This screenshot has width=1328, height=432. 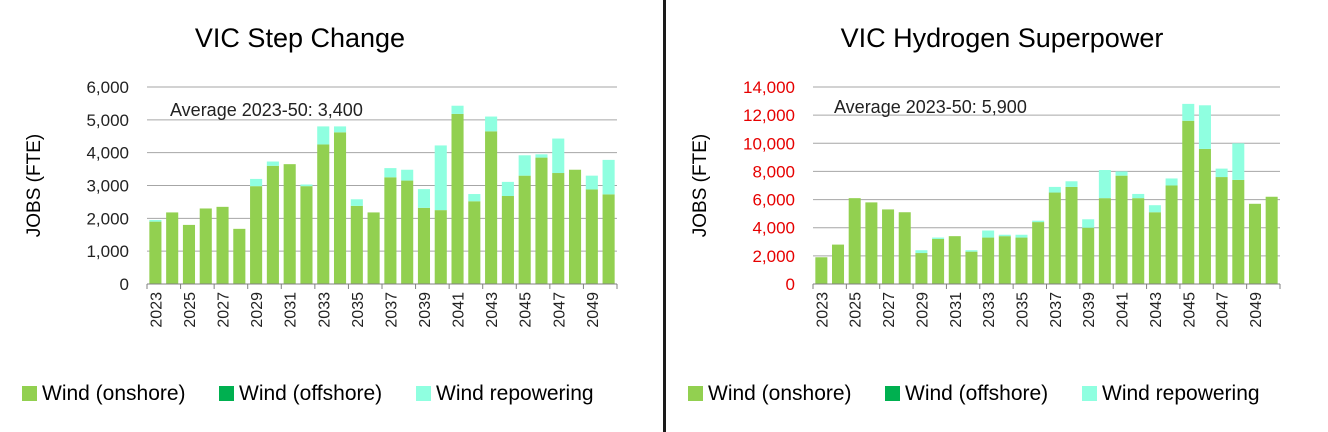 I want to click on average-annotation: Average 2023-50: 3,400, so click(x=266, y=110).